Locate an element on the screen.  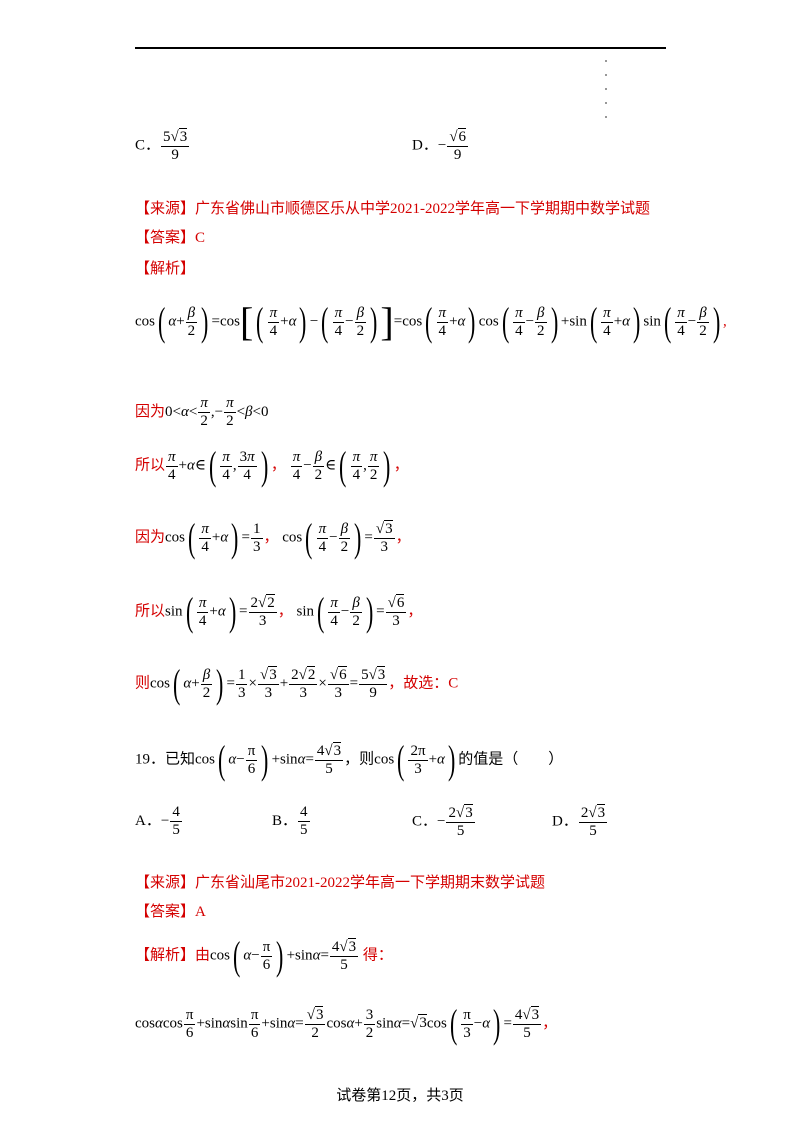
q19-source: 【来源】广东省汕尾市2021-2022学年高一下学期期末数学试题 is located at coordinates (340, 883).